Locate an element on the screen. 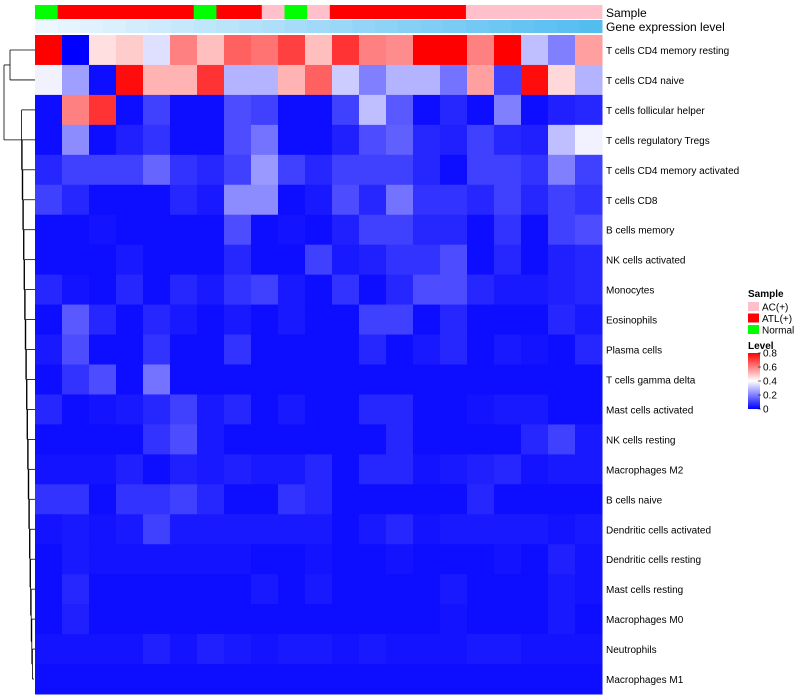  legend-sample-swatch is located at coordinates (753, 306).